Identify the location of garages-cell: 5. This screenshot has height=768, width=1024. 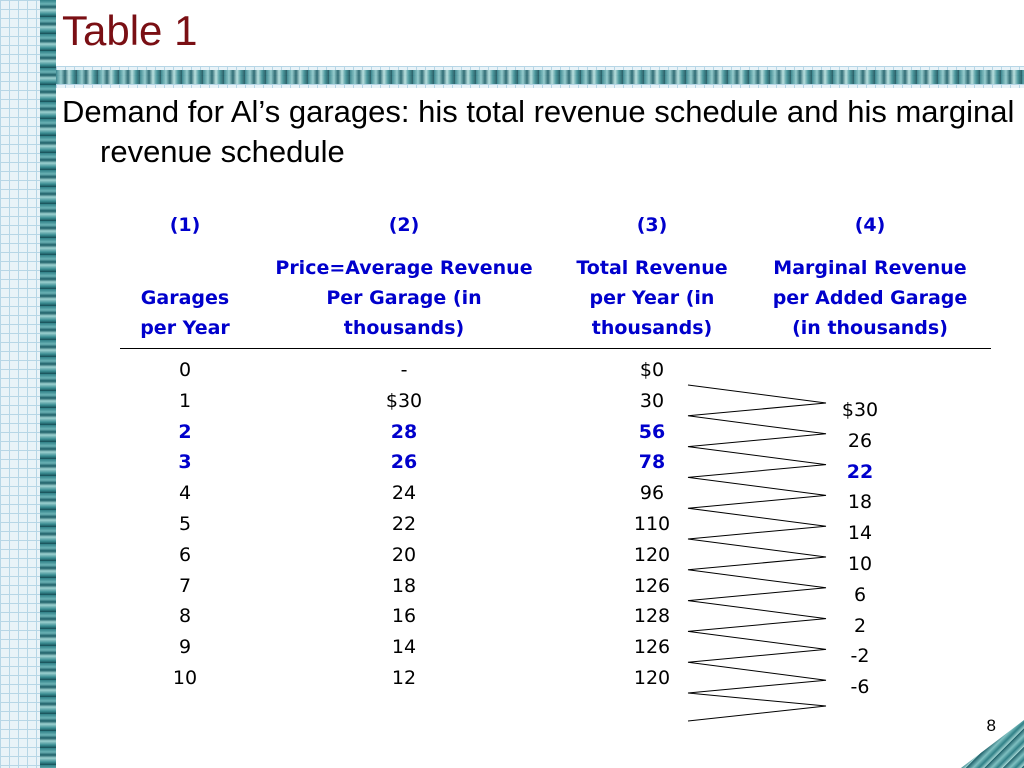
(185, 523).